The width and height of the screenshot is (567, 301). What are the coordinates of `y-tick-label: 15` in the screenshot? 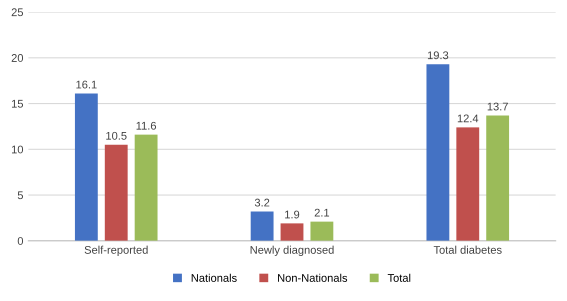 It's located at (18, 104).